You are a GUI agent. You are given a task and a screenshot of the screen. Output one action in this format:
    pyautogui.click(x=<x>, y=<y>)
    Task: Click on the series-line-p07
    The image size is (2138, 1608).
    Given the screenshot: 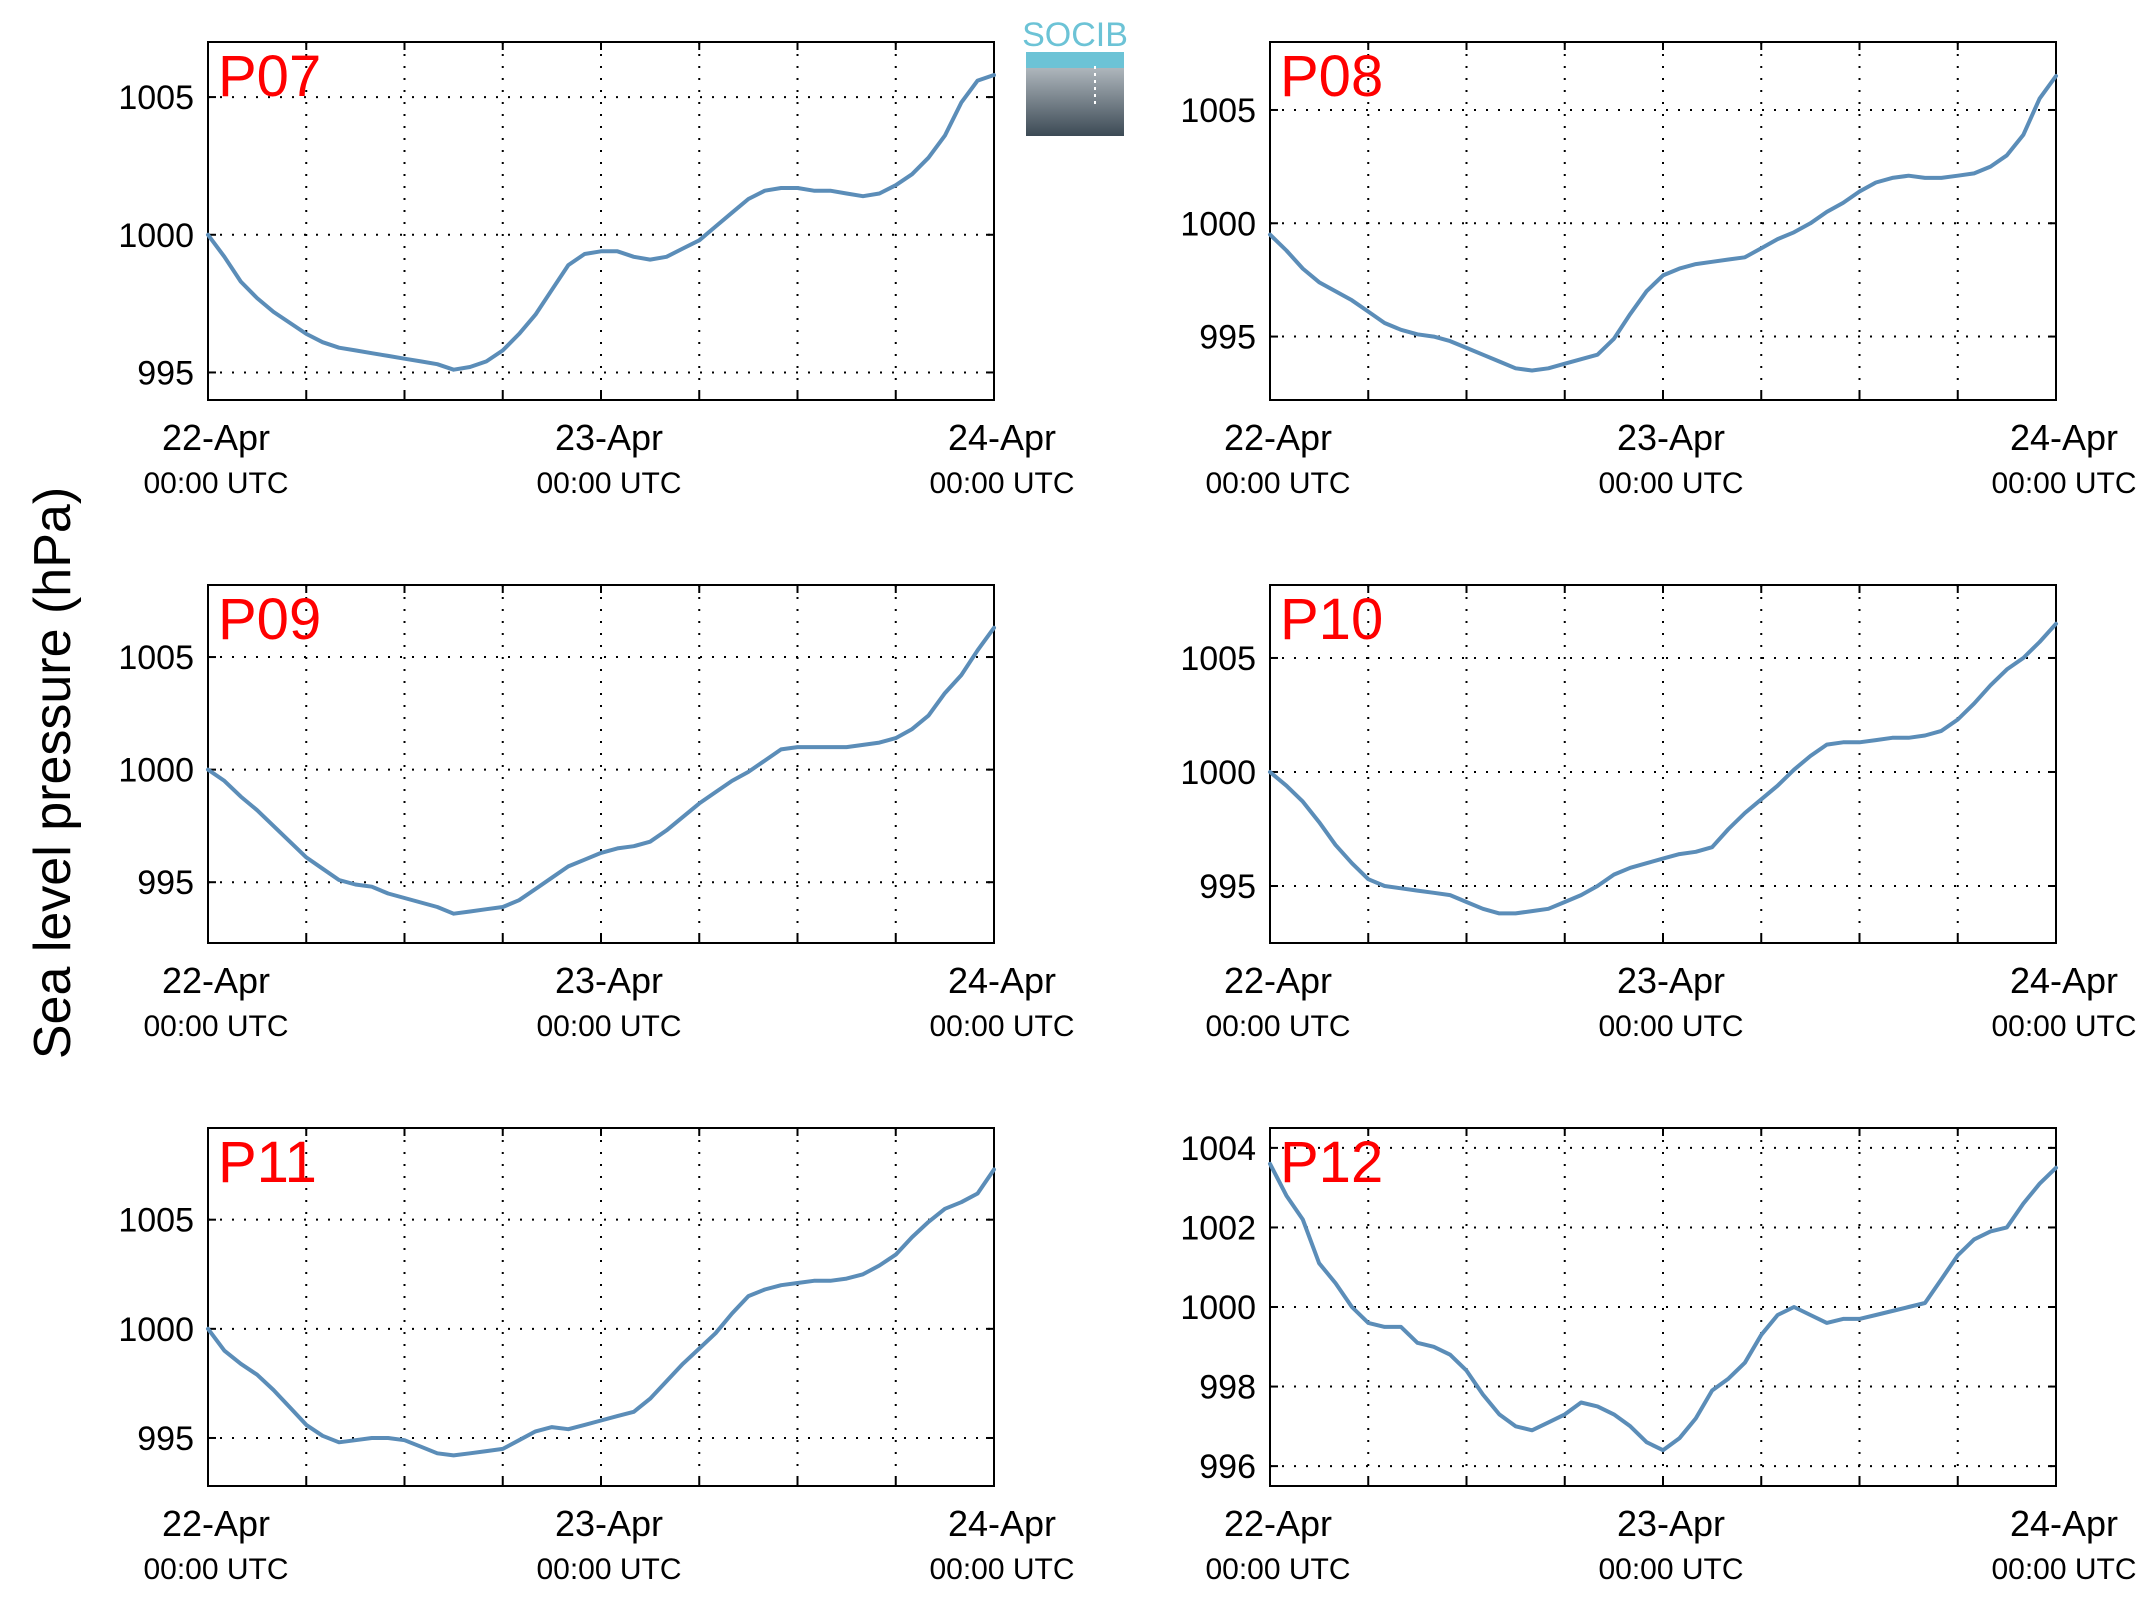 What is the action you would take?
    pyautogui.click(x=601, y=222)
    